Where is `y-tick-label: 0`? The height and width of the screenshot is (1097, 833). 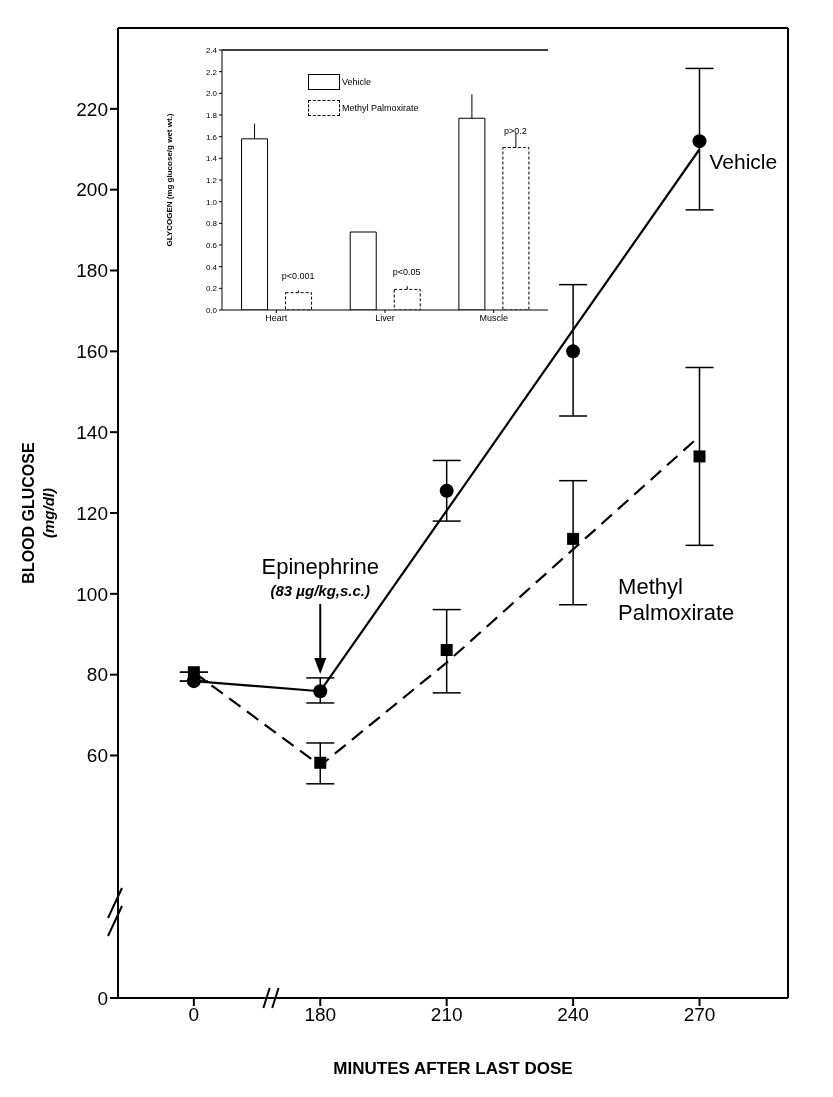 y-tick-label: 0 is located at coordinates (102, 998).